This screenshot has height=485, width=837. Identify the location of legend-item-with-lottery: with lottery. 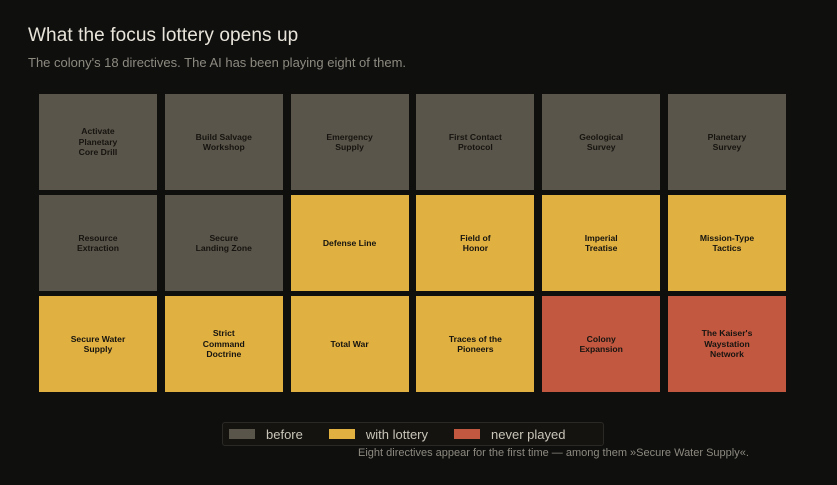
(378, 434).